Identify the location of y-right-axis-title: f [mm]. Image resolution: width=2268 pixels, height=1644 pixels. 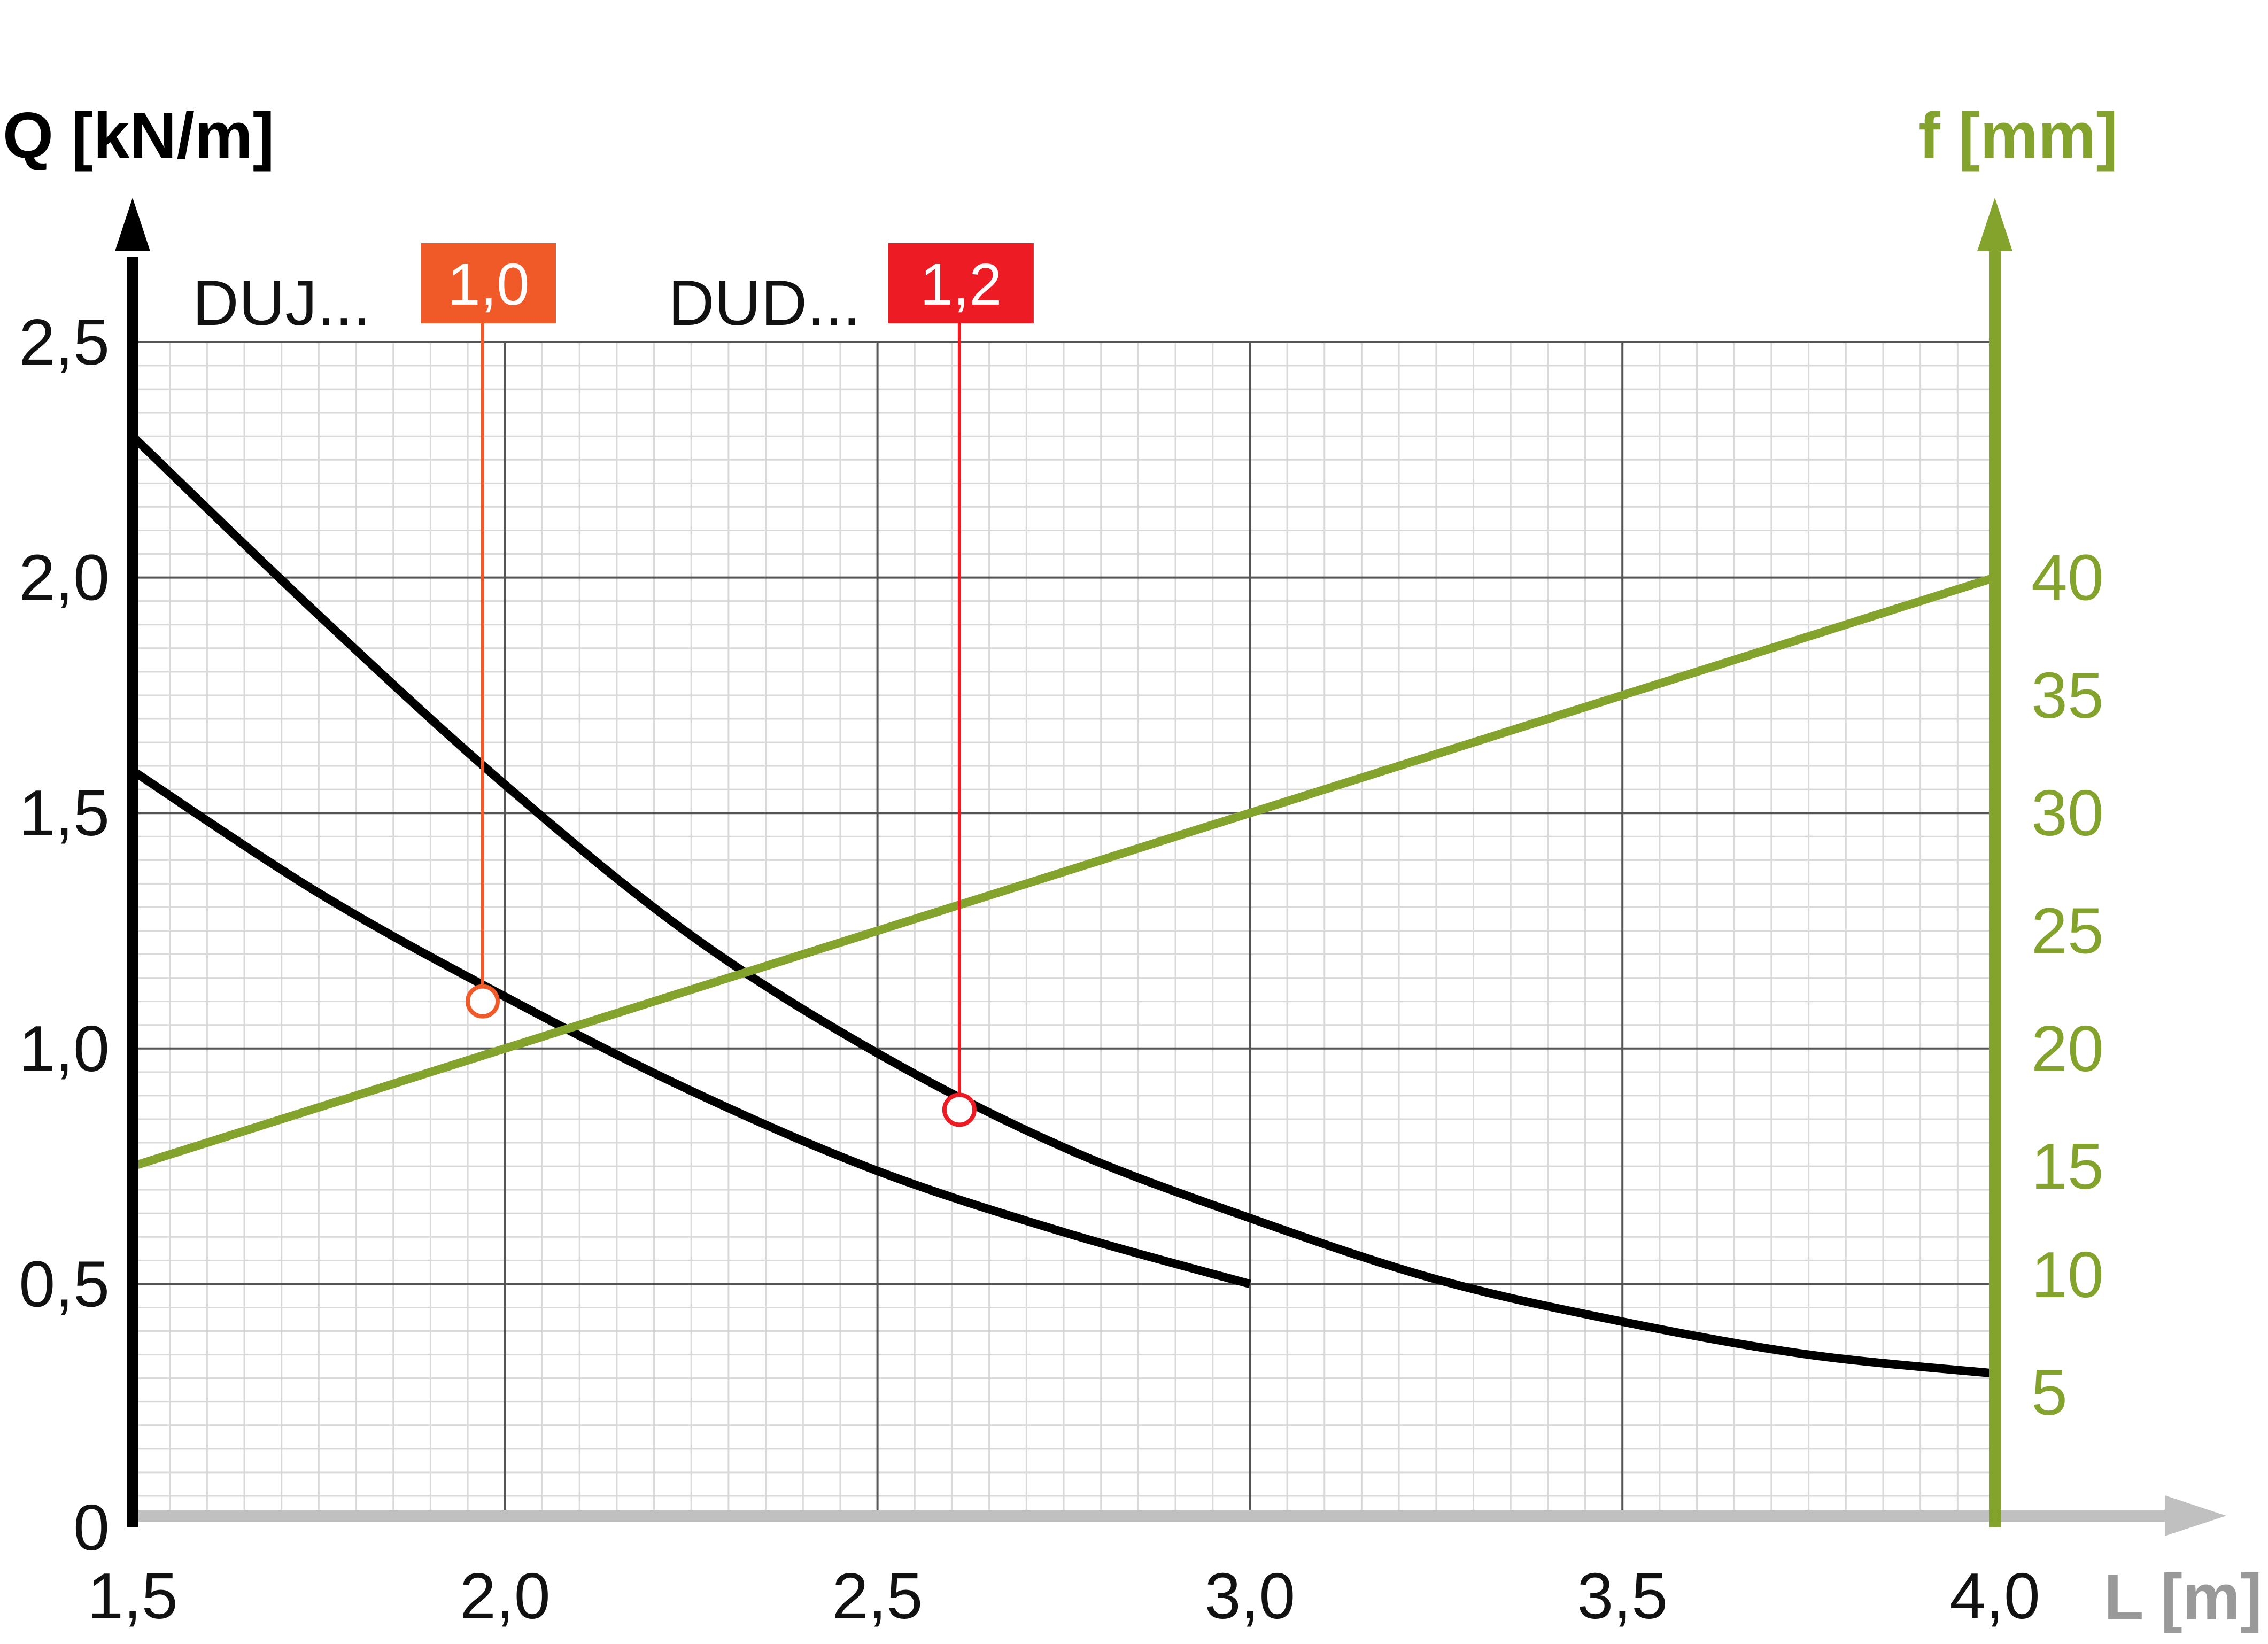
(2018, 135).